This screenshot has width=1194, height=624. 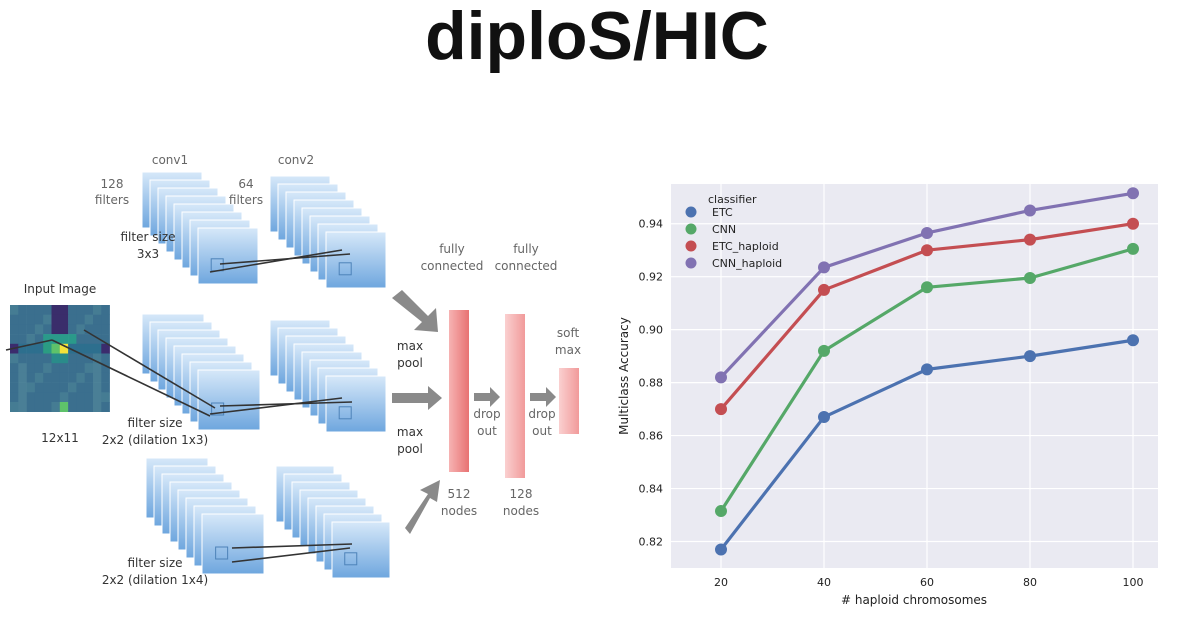 I want to click on y-tick-label: 0.88, so click(x=651, y=383).